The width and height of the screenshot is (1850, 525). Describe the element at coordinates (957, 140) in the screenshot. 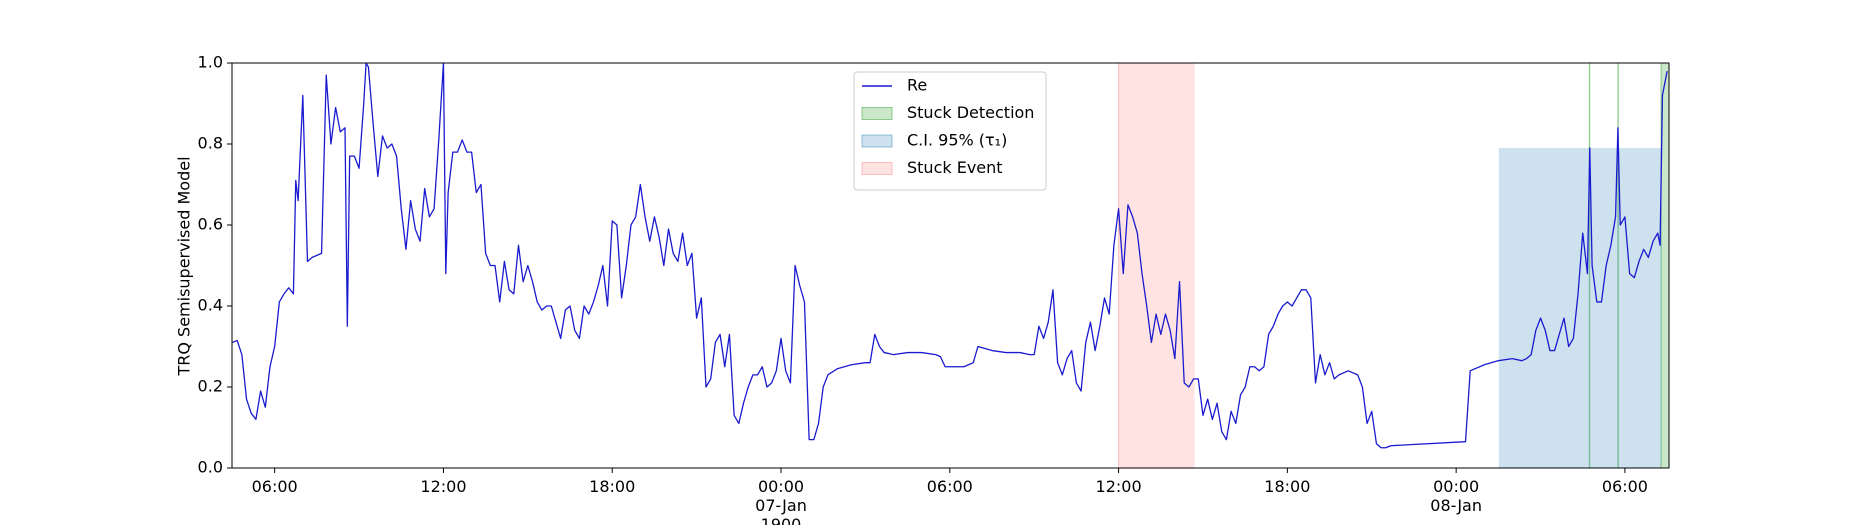

I see `legend-label: C.I. 95% (τ₁)` at that location.